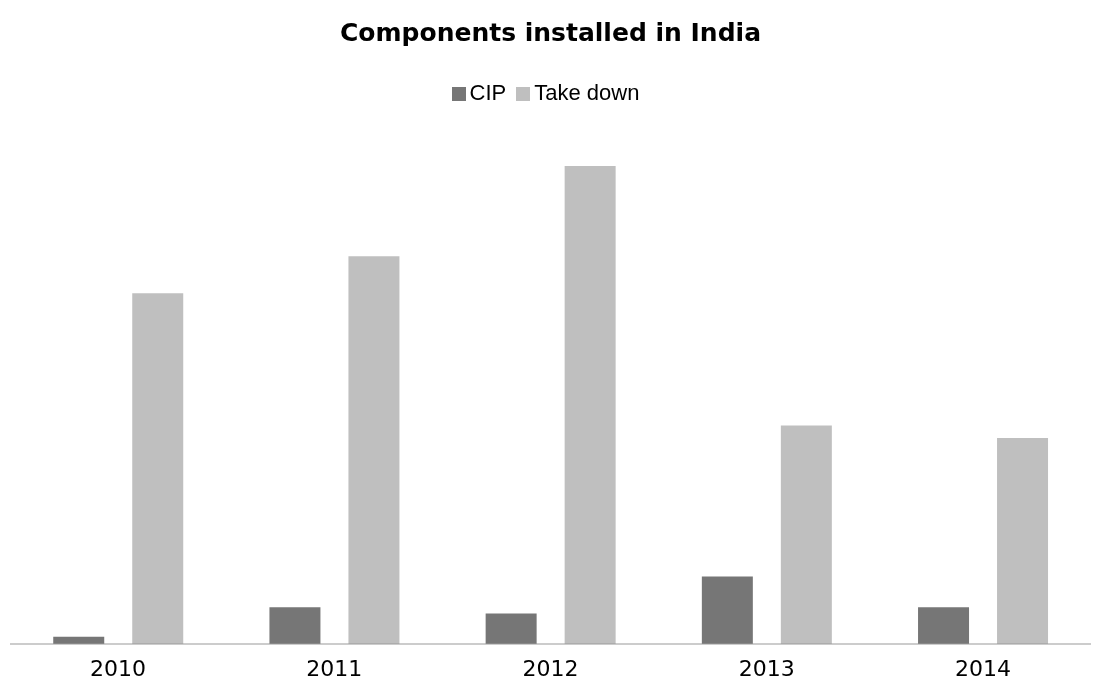 The width and height of the screenshot is (1101, 695). Describe the element at coordinates (118, 668) in the screenshot. I see `x-tick-label: 2010` at that location.